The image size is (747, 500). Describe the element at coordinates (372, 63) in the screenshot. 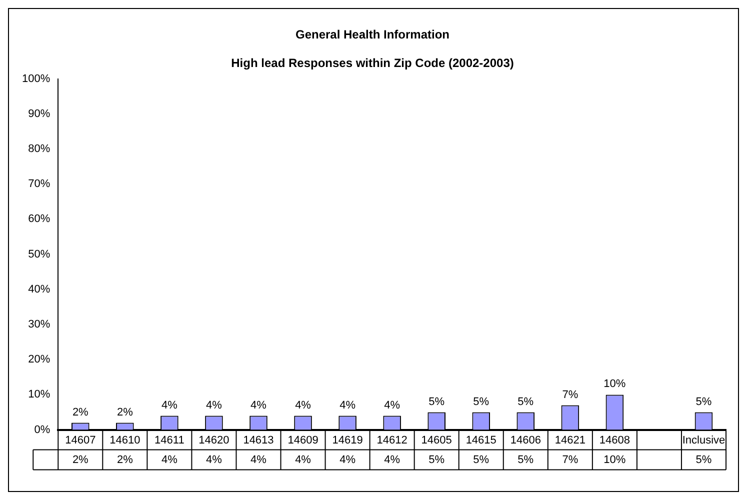

I see `chart-subtitle: High lead Responses within Zip Code (2002-2003)` at that location.